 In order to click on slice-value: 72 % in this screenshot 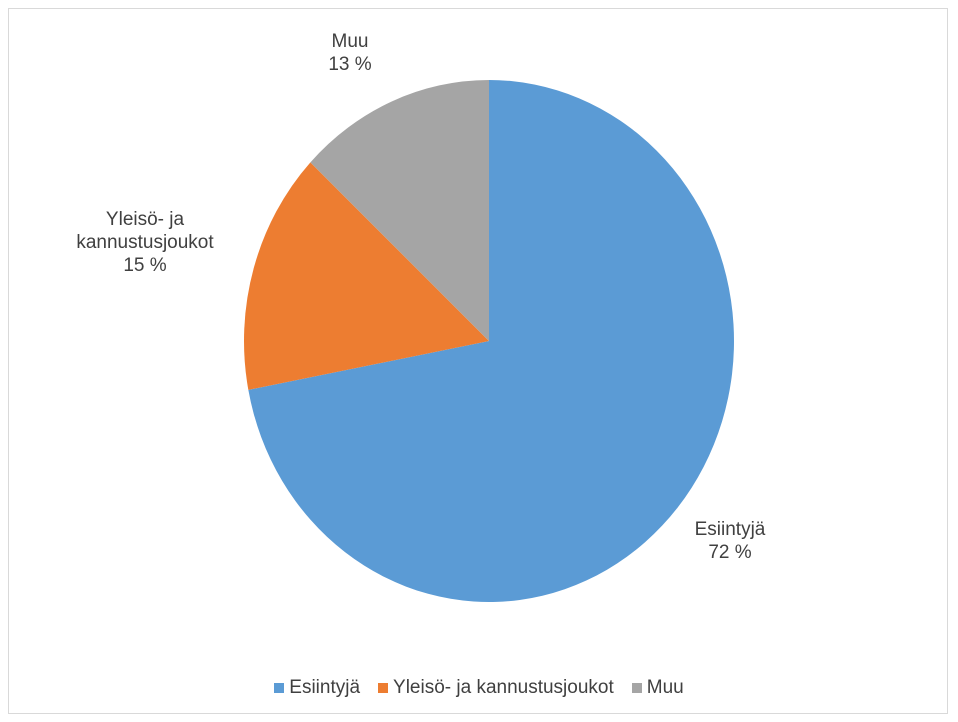, I will do `click(730, 552)`.